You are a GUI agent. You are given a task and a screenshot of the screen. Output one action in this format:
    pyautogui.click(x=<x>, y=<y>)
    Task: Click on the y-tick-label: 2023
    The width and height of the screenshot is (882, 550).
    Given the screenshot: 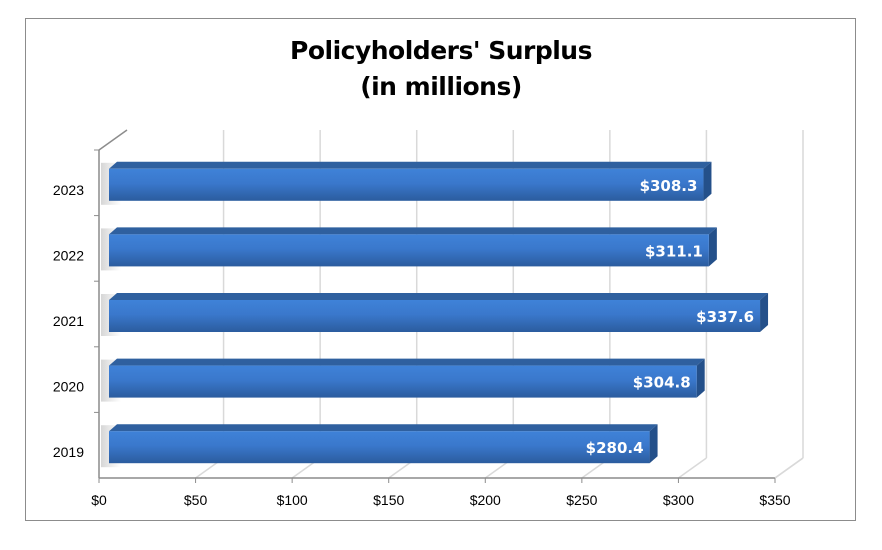 What is the action you would take?
    pyautogui.click(x=68, y=190)
    